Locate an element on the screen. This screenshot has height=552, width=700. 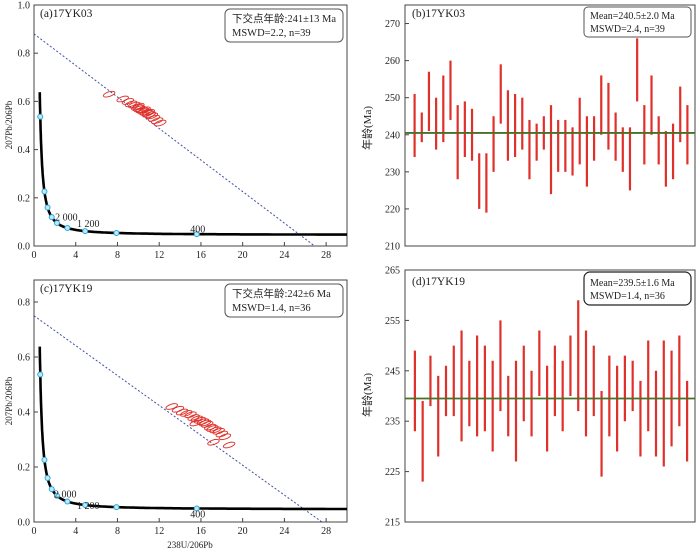
panel-c-y-axis-label: 207Pb/206Pb is located at coordinates (9, 400).